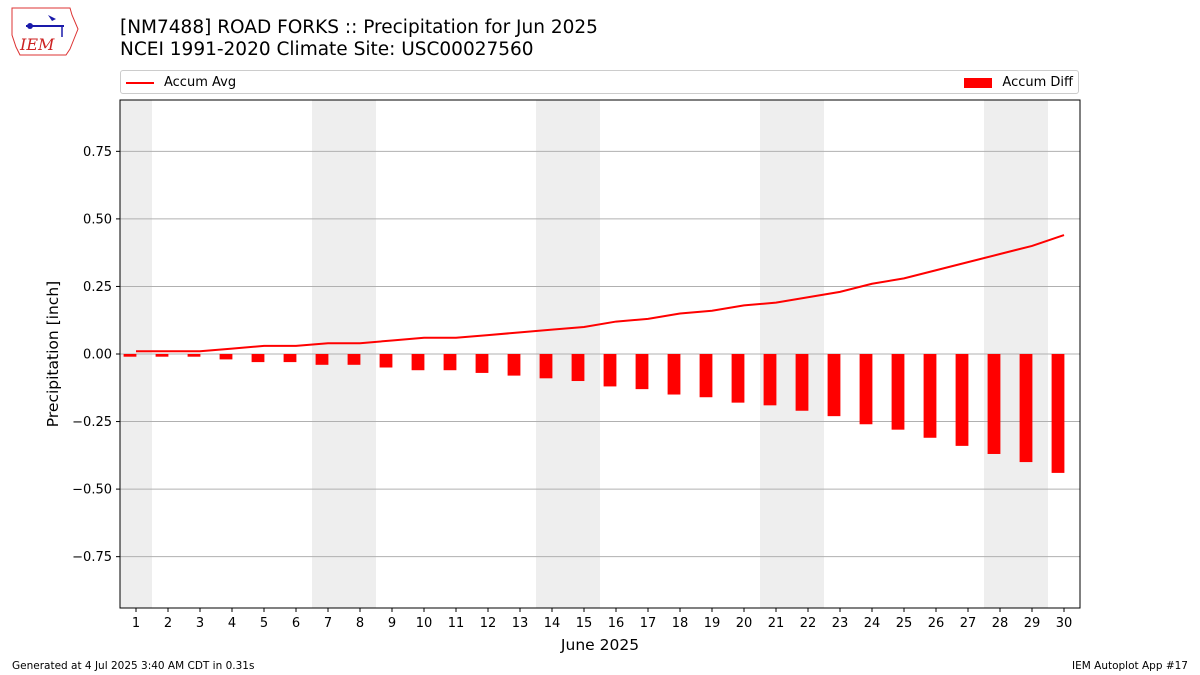  I want to click on legend-item-accum-avg: Accum Avg, so click(181, 82).